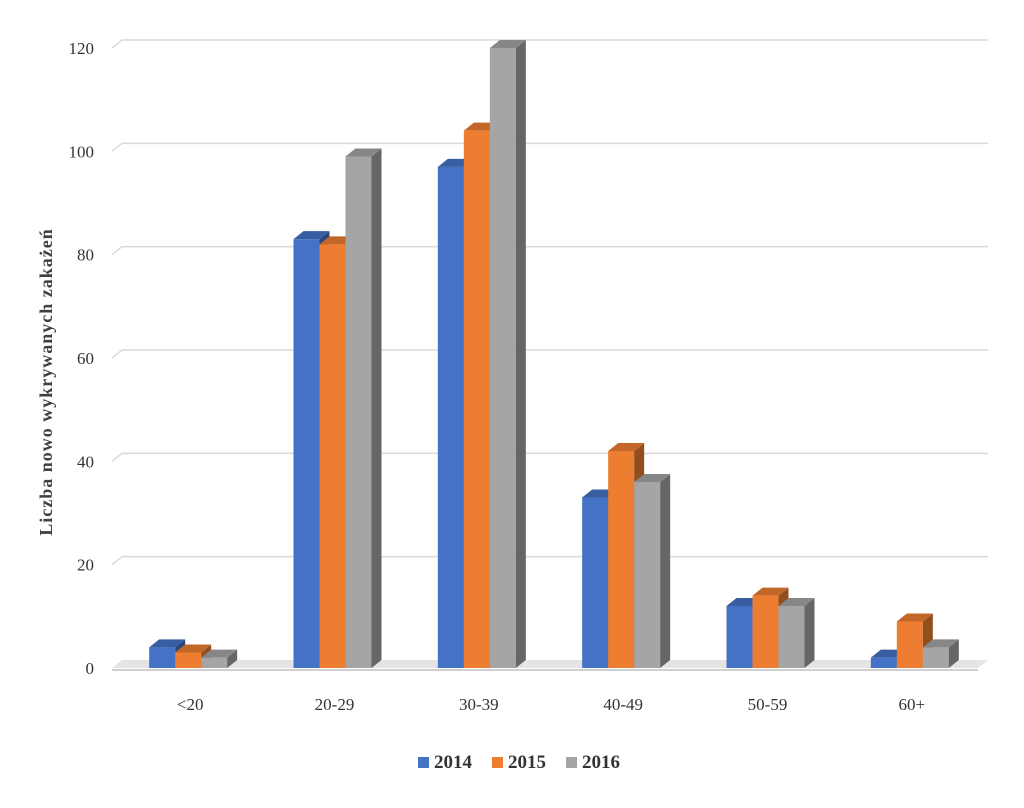  I want to click on x-axis-ticks: <20 20-29 30-39 40-49 50-59 60+, so click(551, 704).